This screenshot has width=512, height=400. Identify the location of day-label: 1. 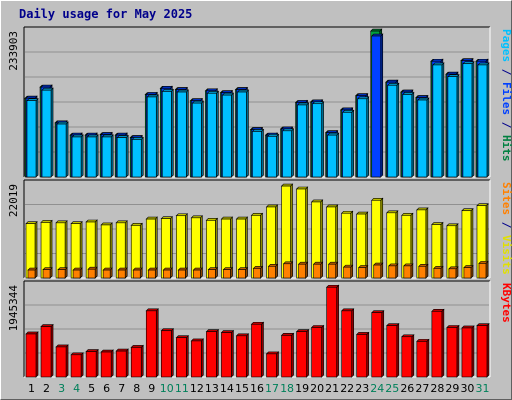
(31, 388).